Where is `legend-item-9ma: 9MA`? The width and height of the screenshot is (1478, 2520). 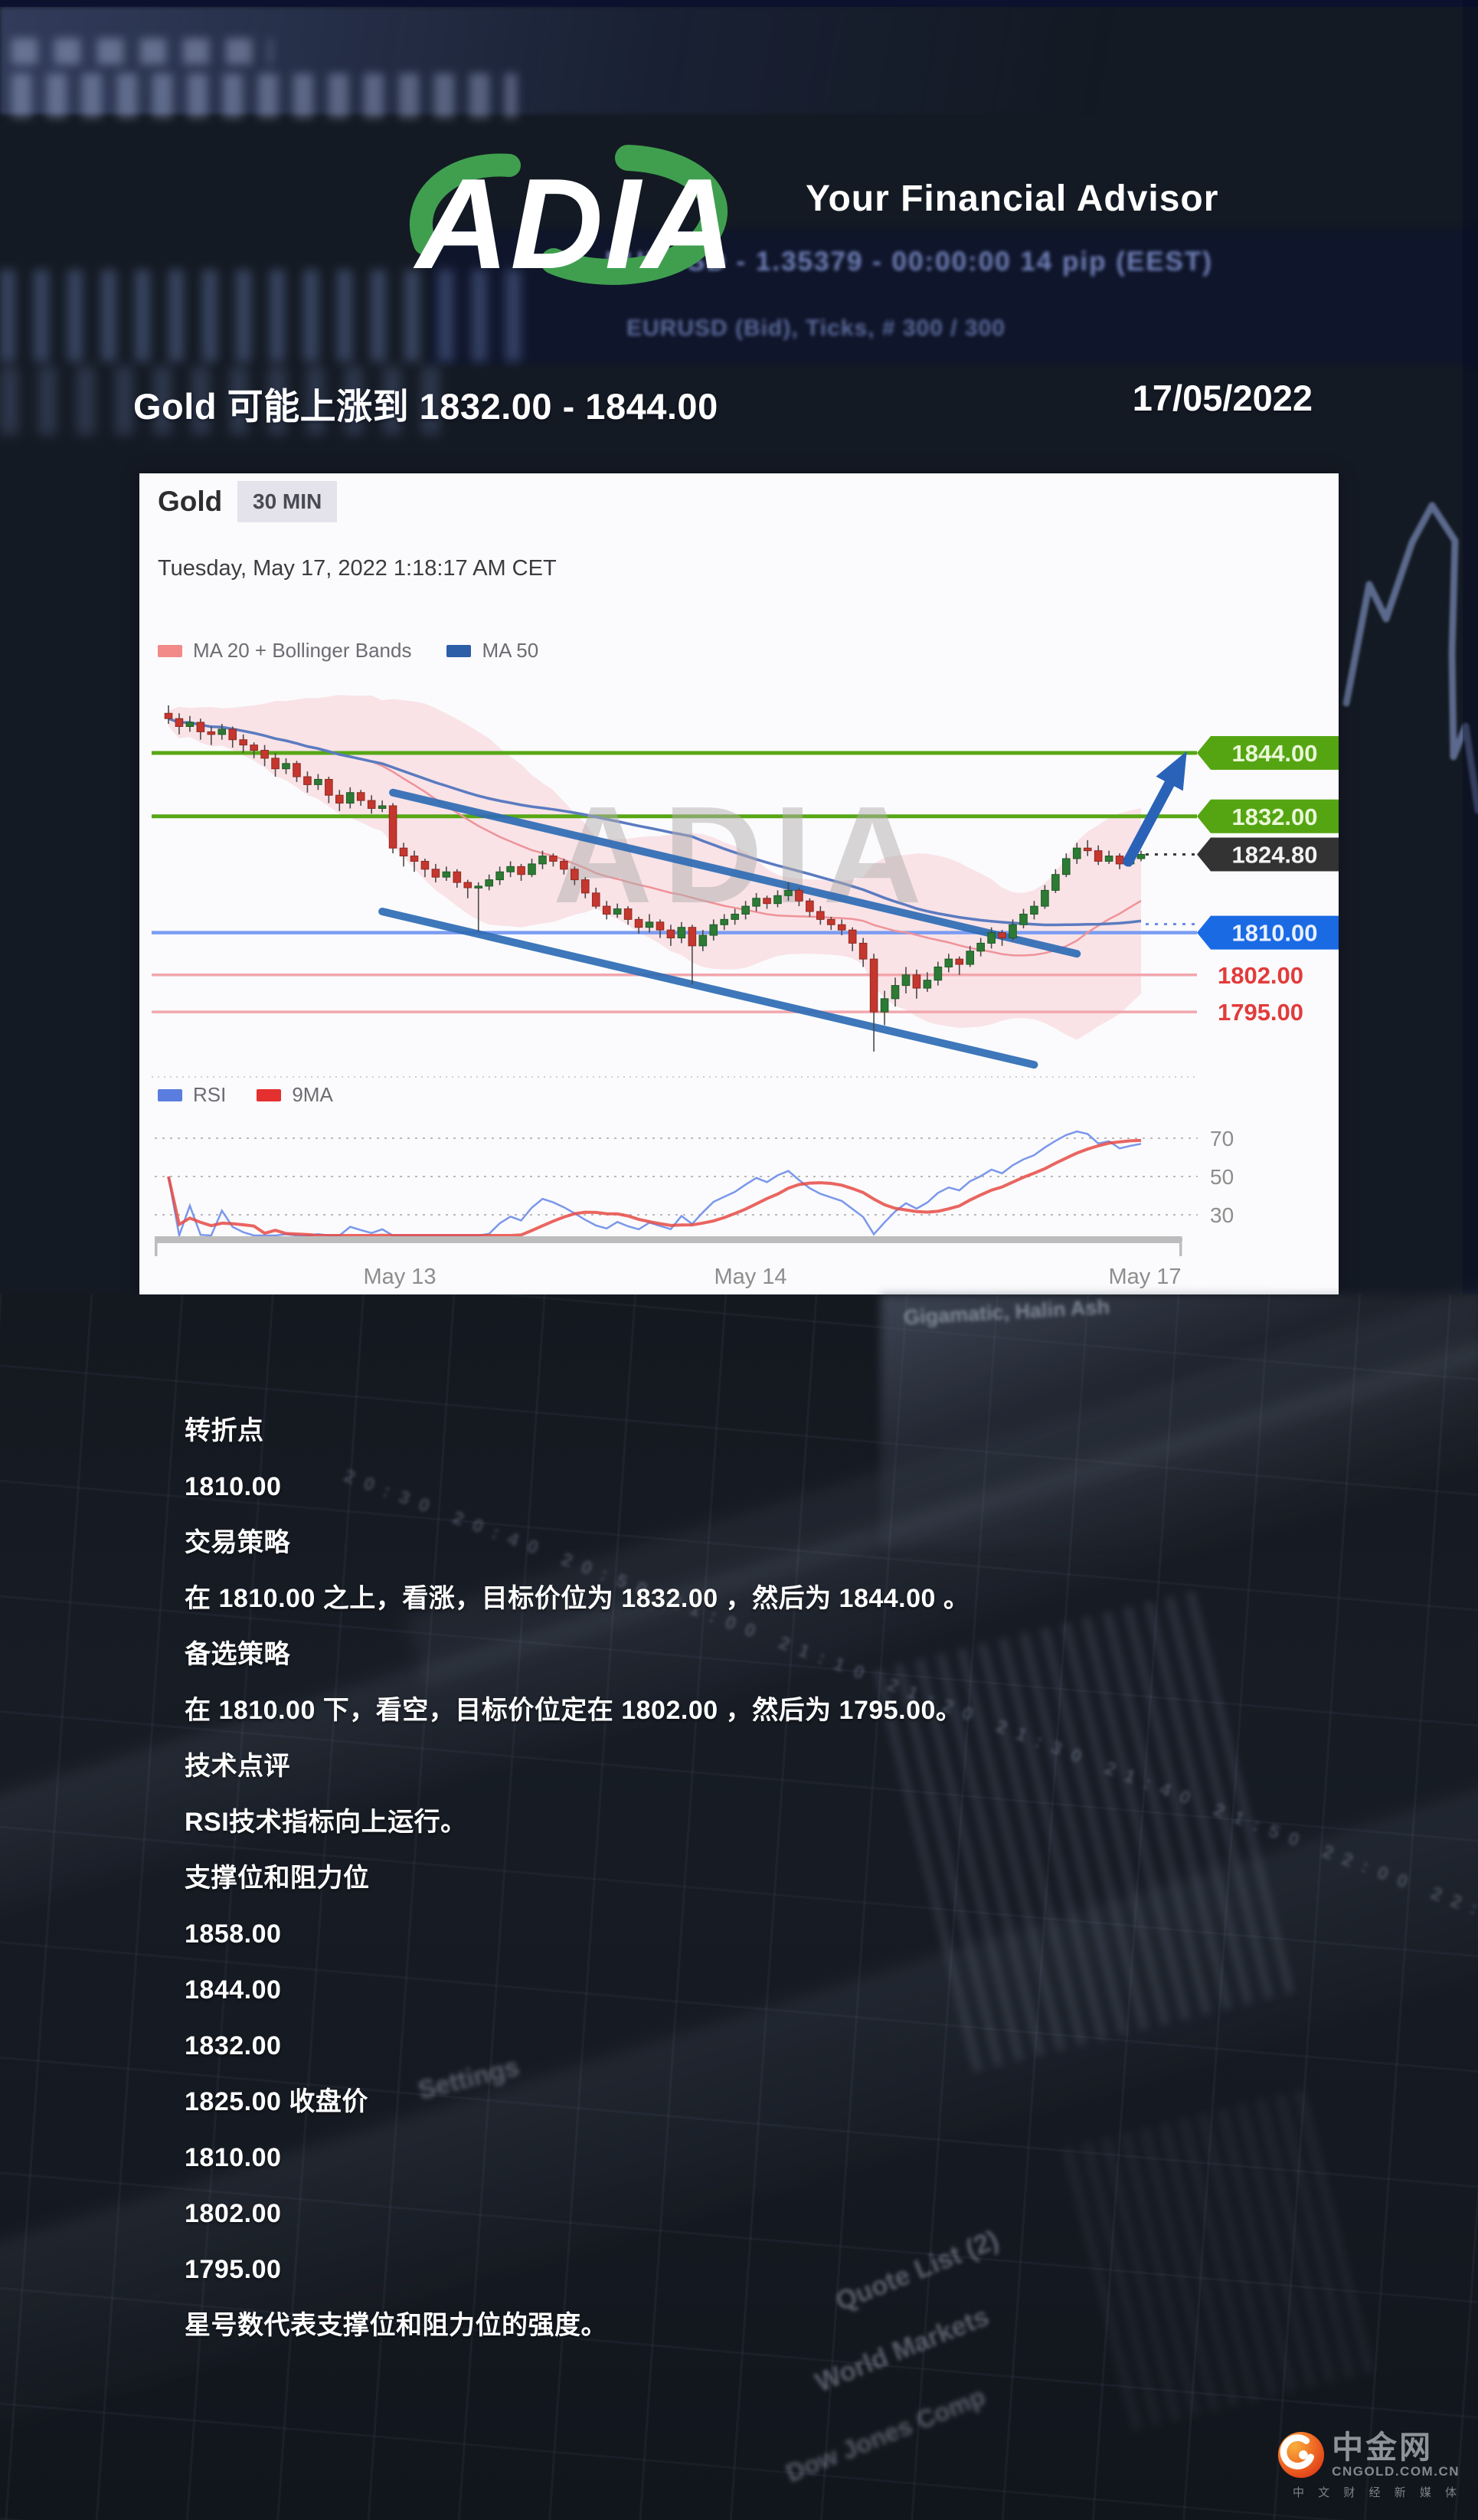 legend-item-9ma: 9MA is located at coordinates (295, 1095).